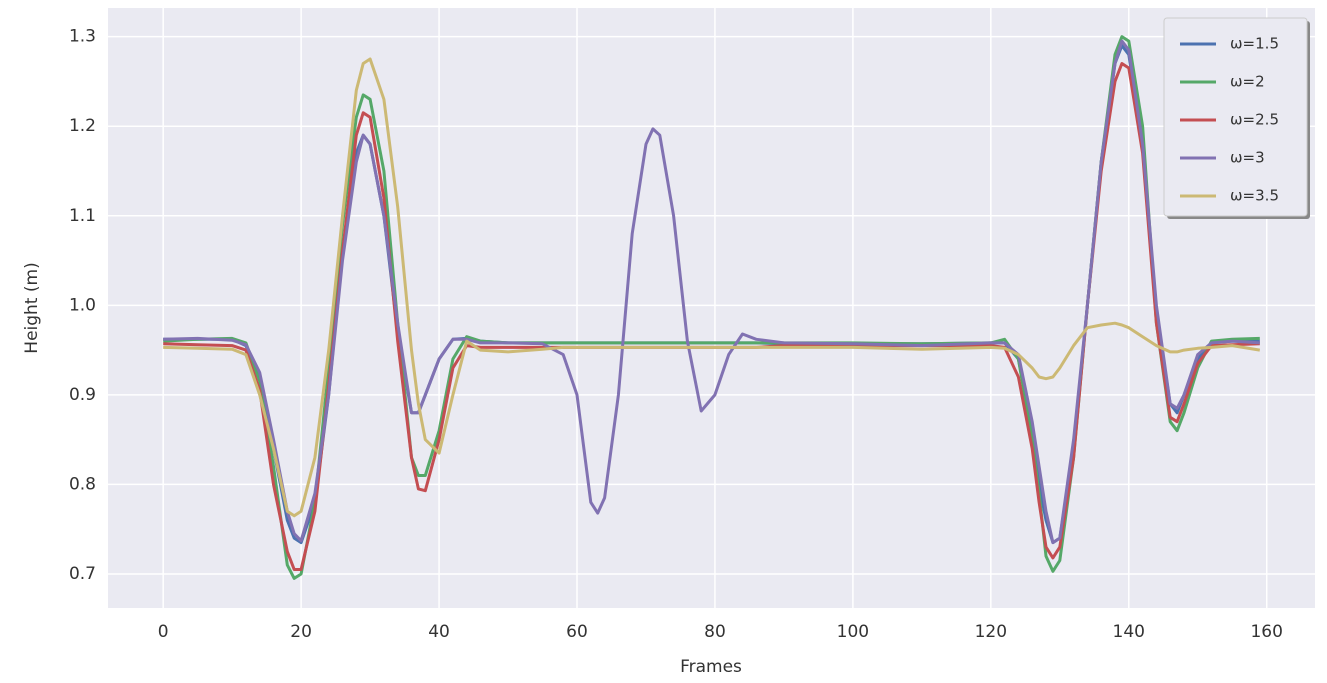 The width and height of the screenshot is (1327, 683). Describe the element at coordinates (715, 632) in the screenshot. I see `x-tick-label: 80` at that location.